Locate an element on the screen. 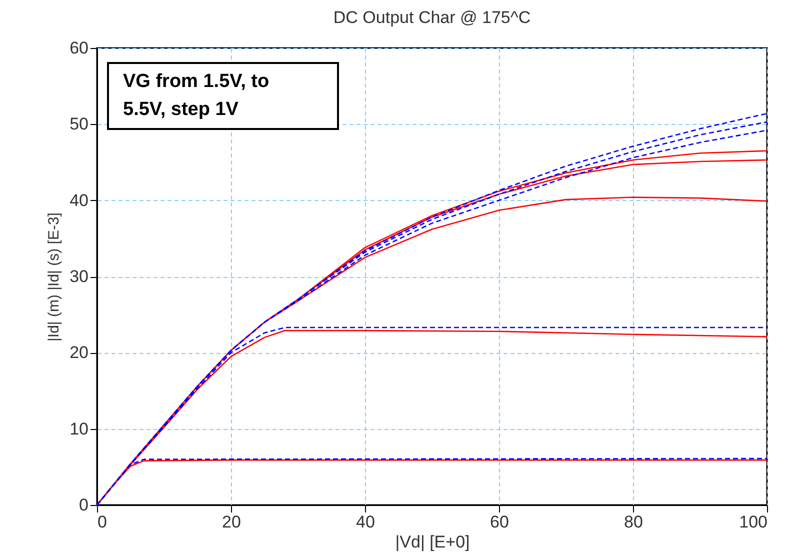  chart-title: DC Output Char @ 175^C is located at coordinates (432, 17).